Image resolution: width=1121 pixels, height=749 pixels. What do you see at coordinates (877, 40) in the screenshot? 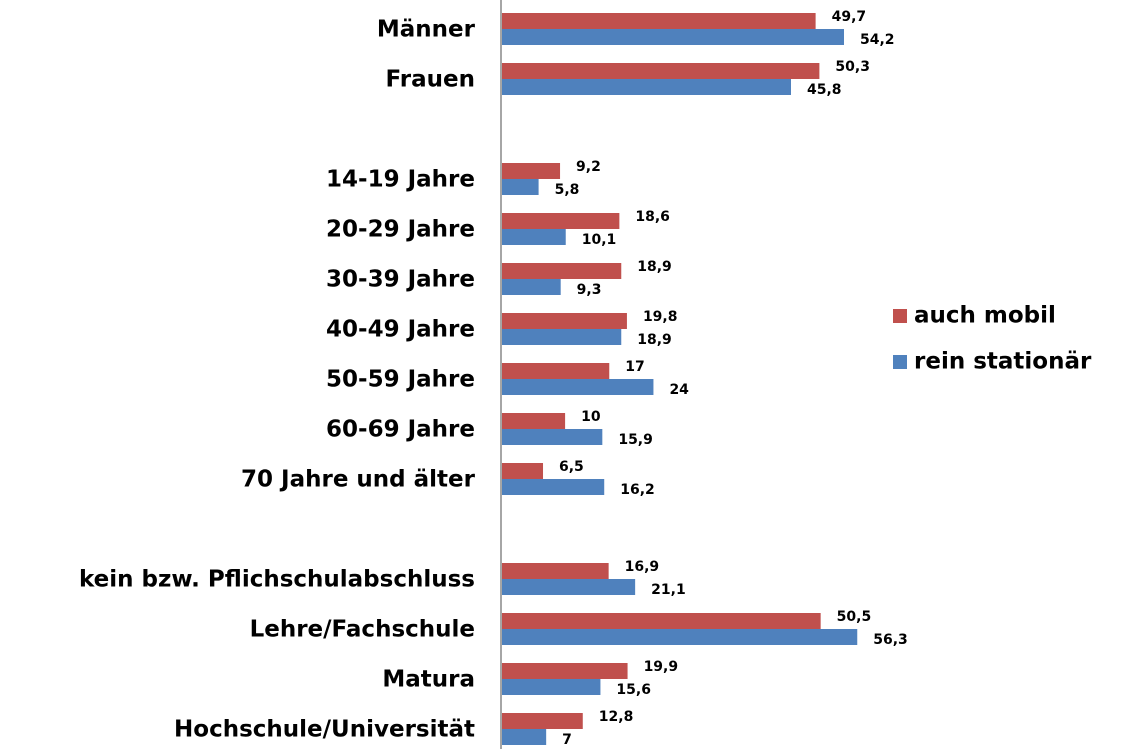
I see `value-label: 54,2` at bounding box center [877, 40].